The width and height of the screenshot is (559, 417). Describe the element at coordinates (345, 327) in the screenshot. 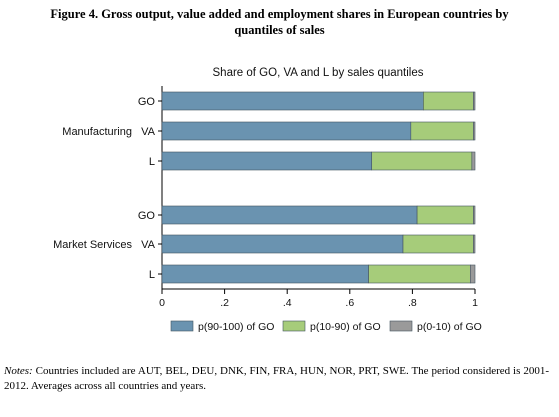

I see `legend-label: p(10-90) of GO` at that location.